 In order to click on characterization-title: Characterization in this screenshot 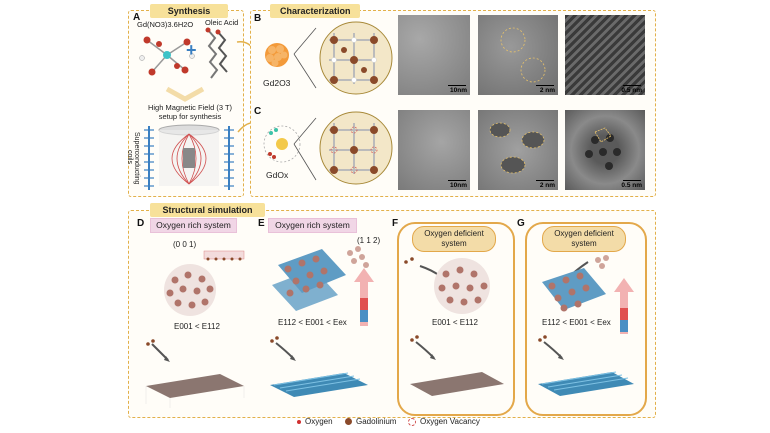, I will do `click(315, 11)`.